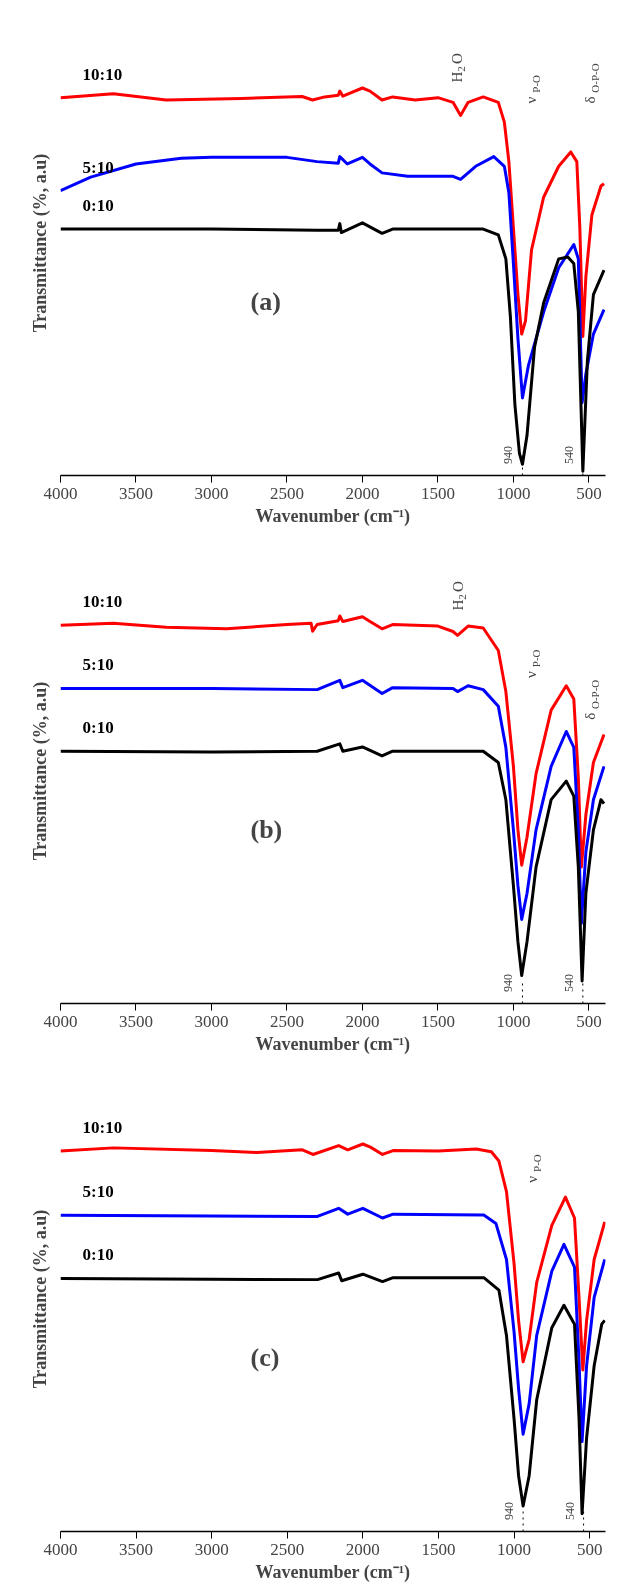 This screenshot has height=1594, width=629. Describe the element at coordinates (265, 301) in the screenshot. I see `annotation: (a)` at that location.